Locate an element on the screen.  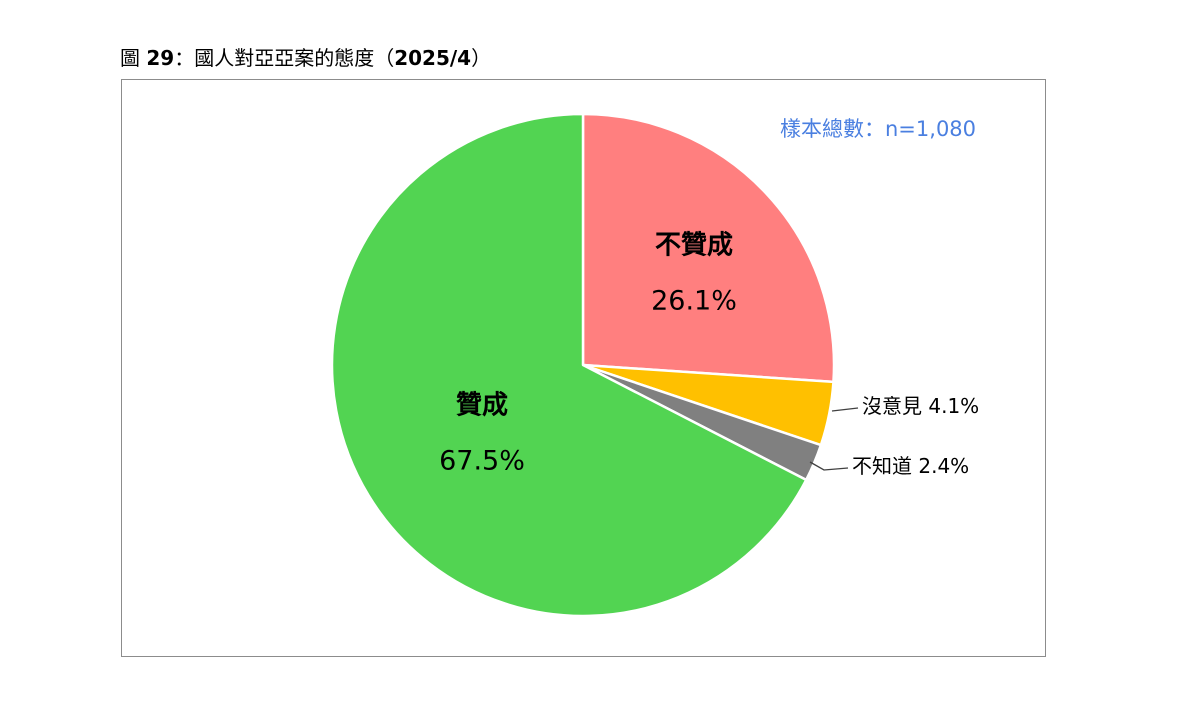
slice-label-text-1: 沒意見 is located at coordinates (895, 406).